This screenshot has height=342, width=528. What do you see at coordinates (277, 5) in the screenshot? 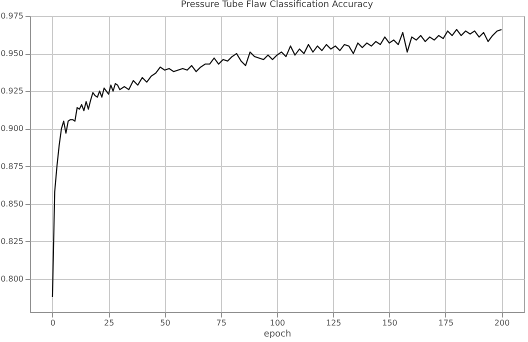
I see `chart-title: Pressure Tube Flaw Classification Accuracy` at bounding box center [277, 5].